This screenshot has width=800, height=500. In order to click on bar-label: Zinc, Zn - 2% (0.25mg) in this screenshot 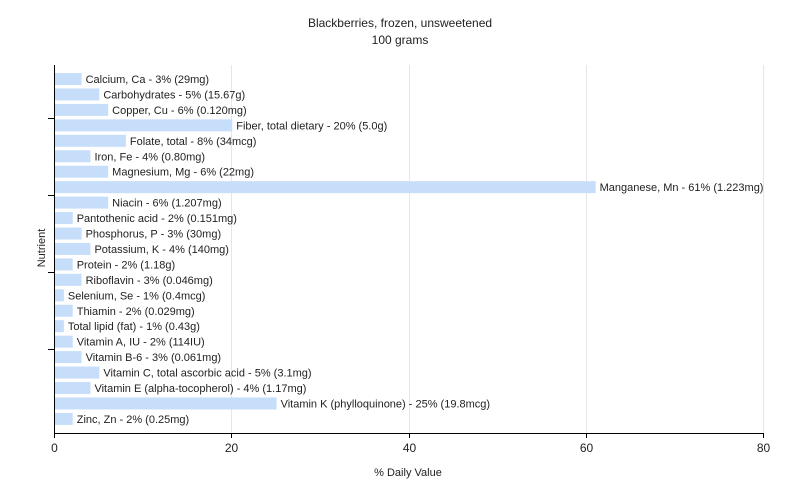, I will do `click(133, 420)`.